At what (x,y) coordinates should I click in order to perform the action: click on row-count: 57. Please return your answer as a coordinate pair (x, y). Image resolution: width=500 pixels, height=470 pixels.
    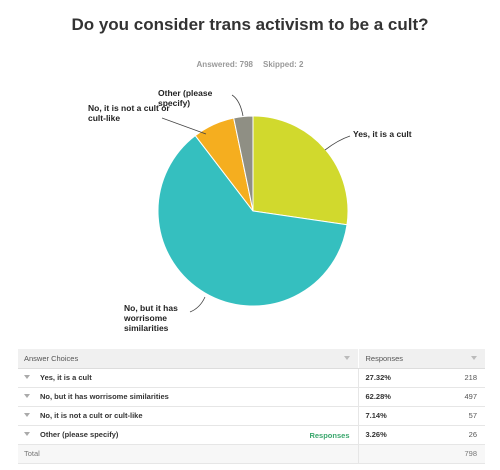
    Looking at the image, I should click on (451, 416).